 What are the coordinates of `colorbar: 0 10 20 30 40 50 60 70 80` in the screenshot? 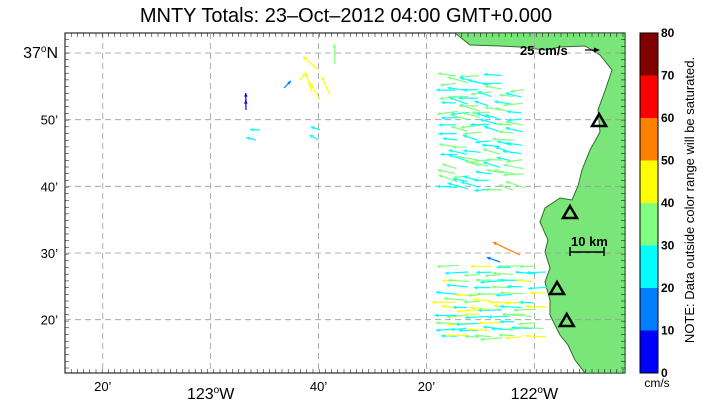 It's located at (657, 203).